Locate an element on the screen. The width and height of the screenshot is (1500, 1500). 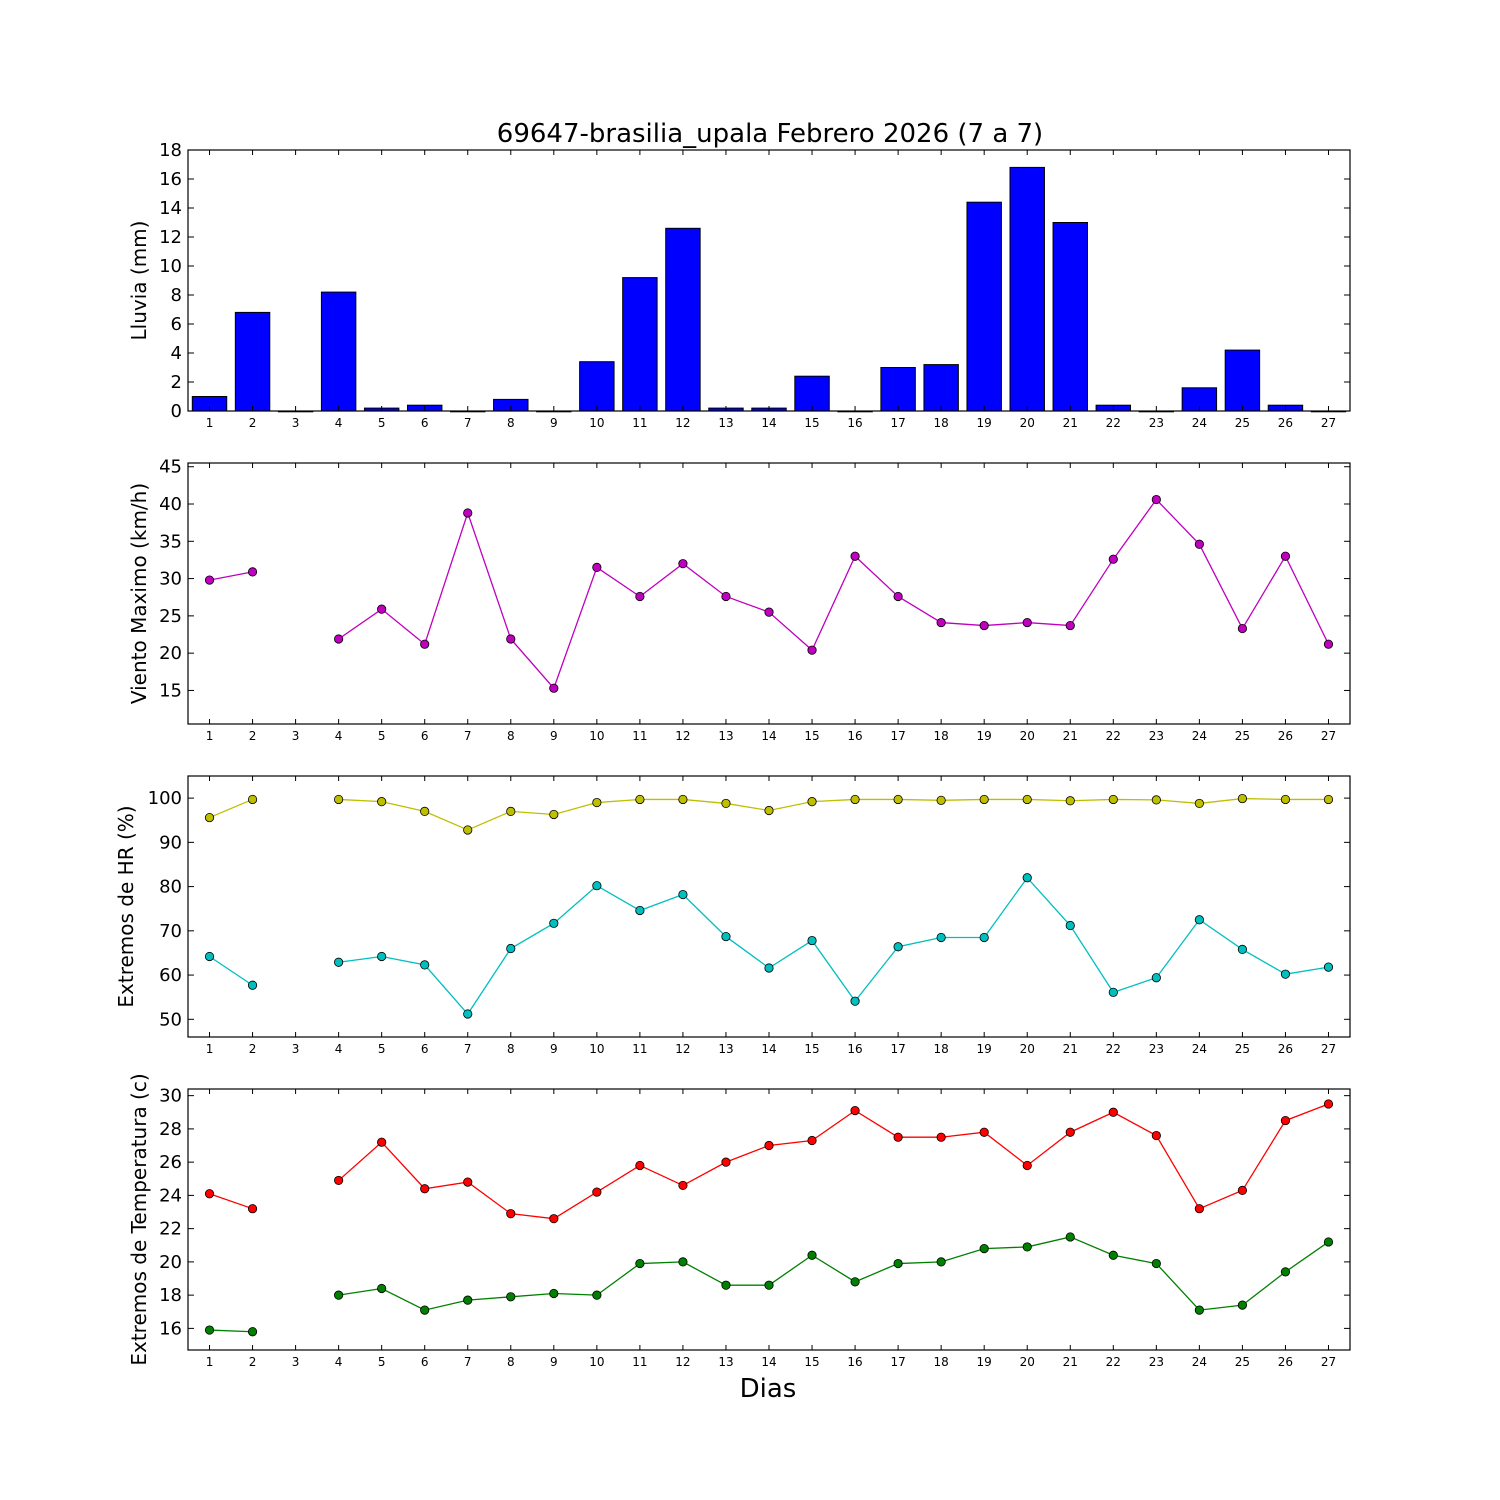
x-tick-label: 4 is located at coordinates (339, 1049).